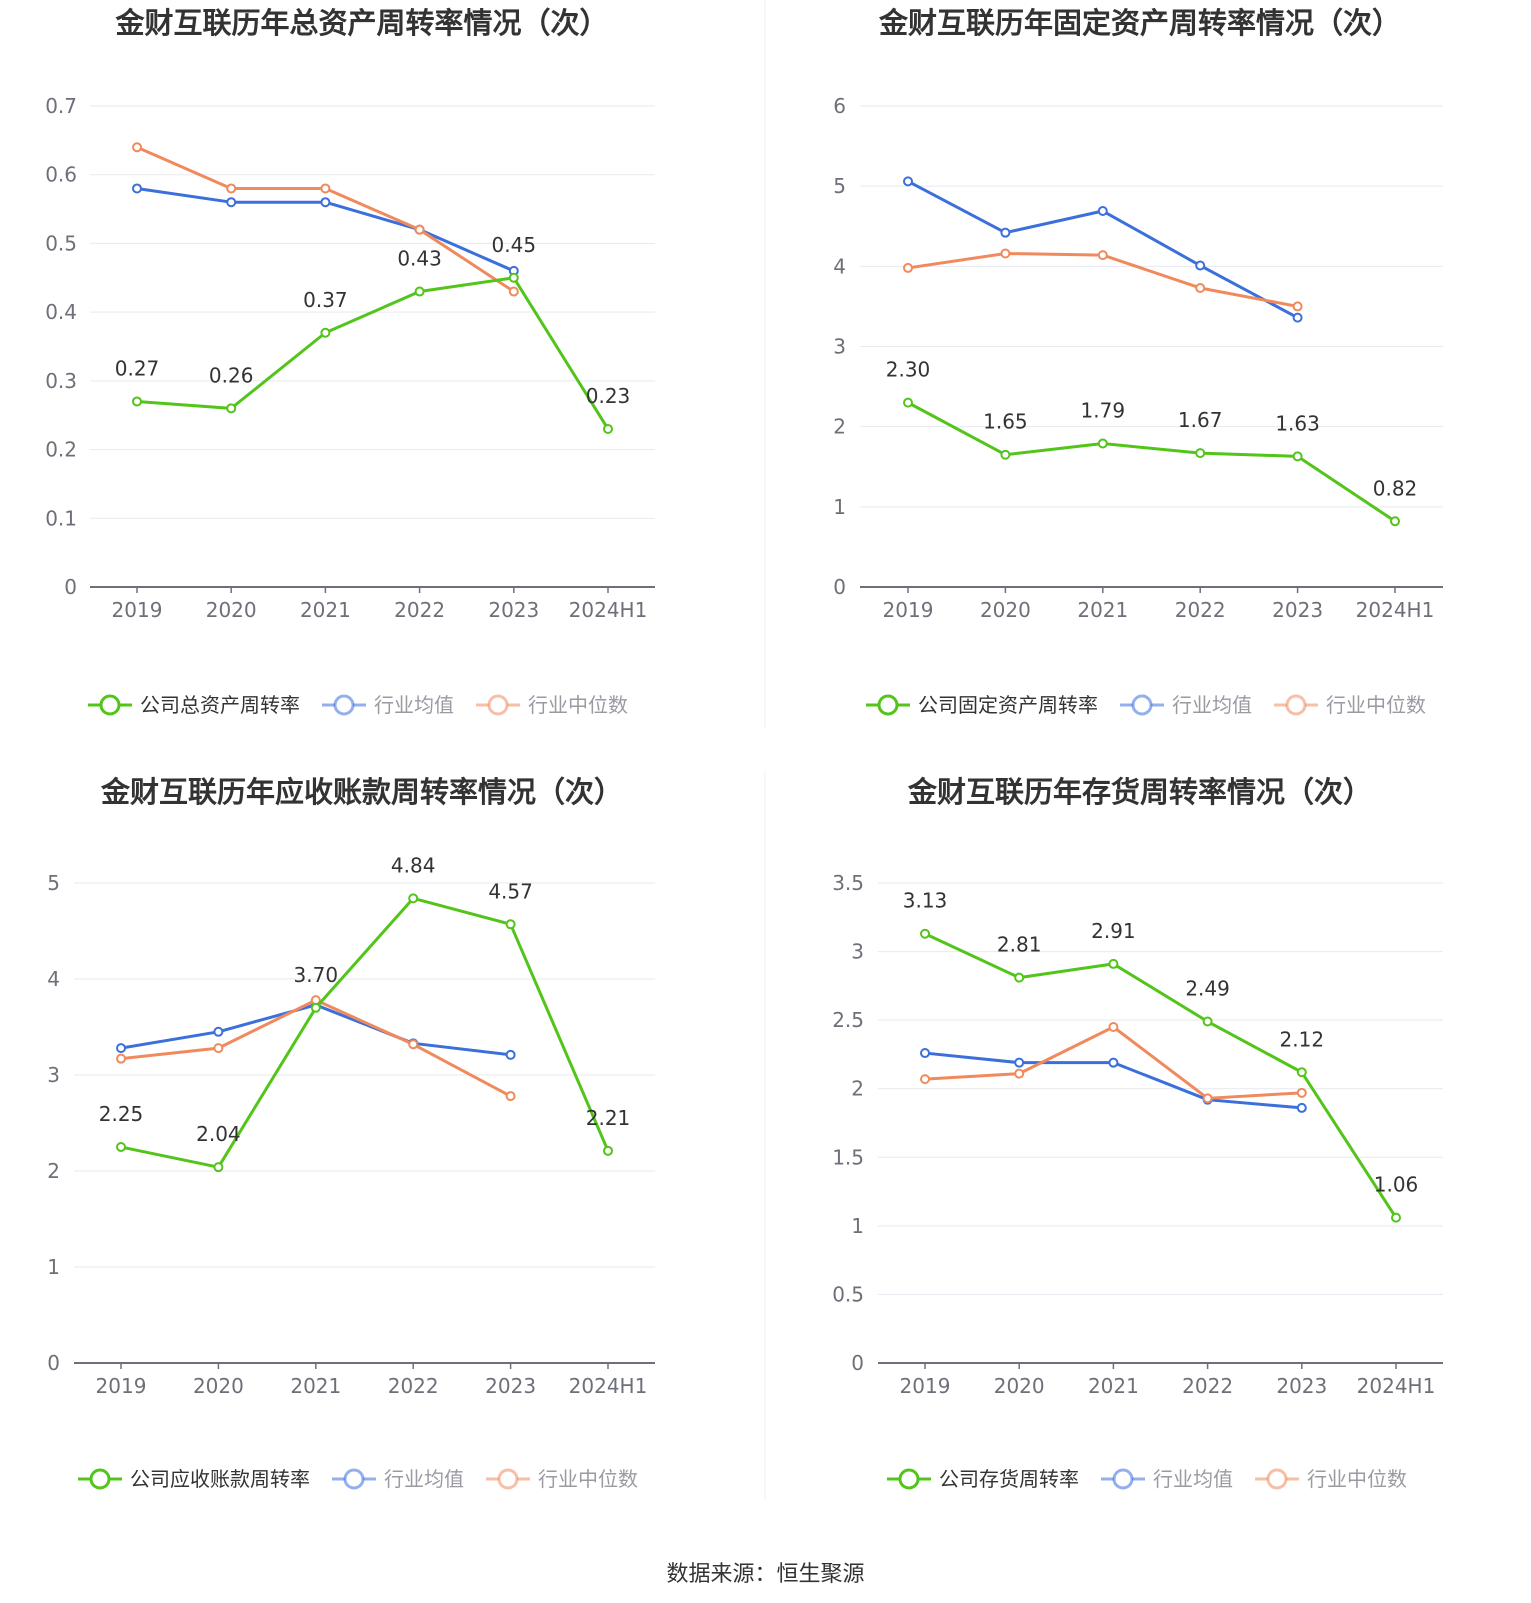  Describe the element at coordinates (61, 243) in the screenshot. I see `y-tick-label: 0.5` at that location.